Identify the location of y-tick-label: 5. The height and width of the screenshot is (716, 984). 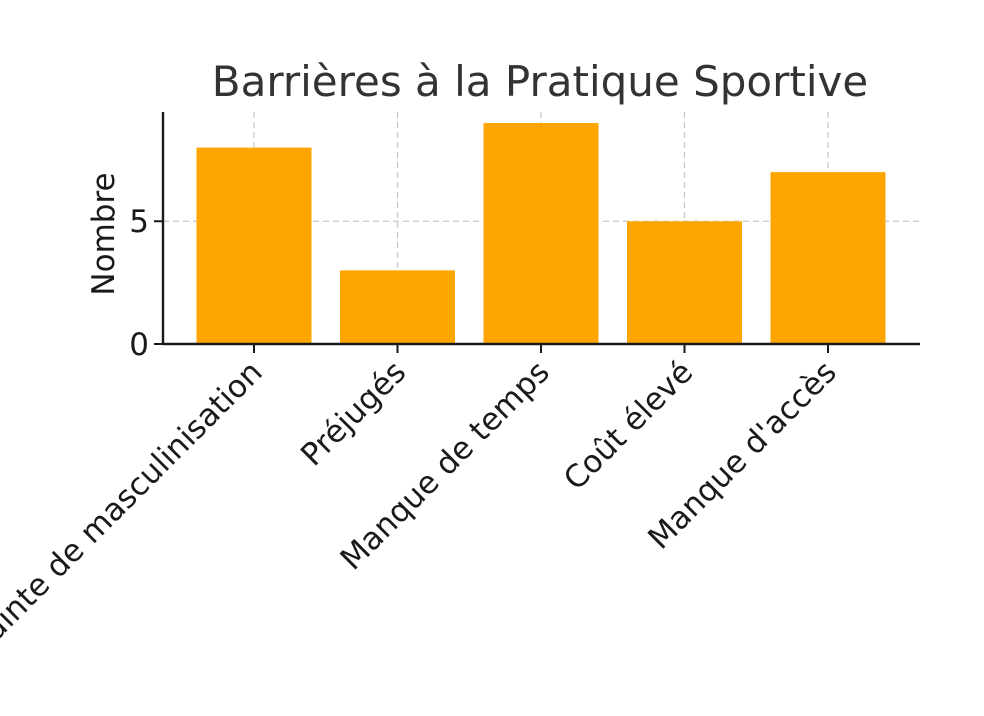
(139, 222).